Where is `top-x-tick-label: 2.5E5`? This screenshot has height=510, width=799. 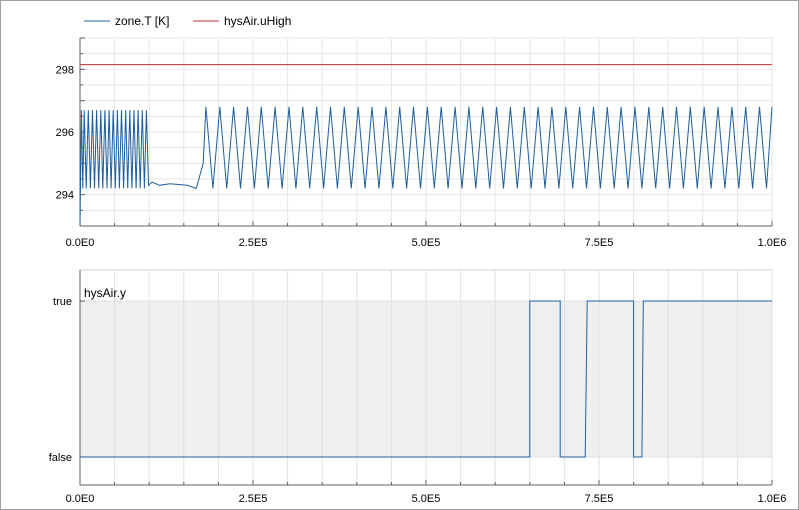 top-x-tick-label: 2.5E5 is located at coordinates (253, 243).